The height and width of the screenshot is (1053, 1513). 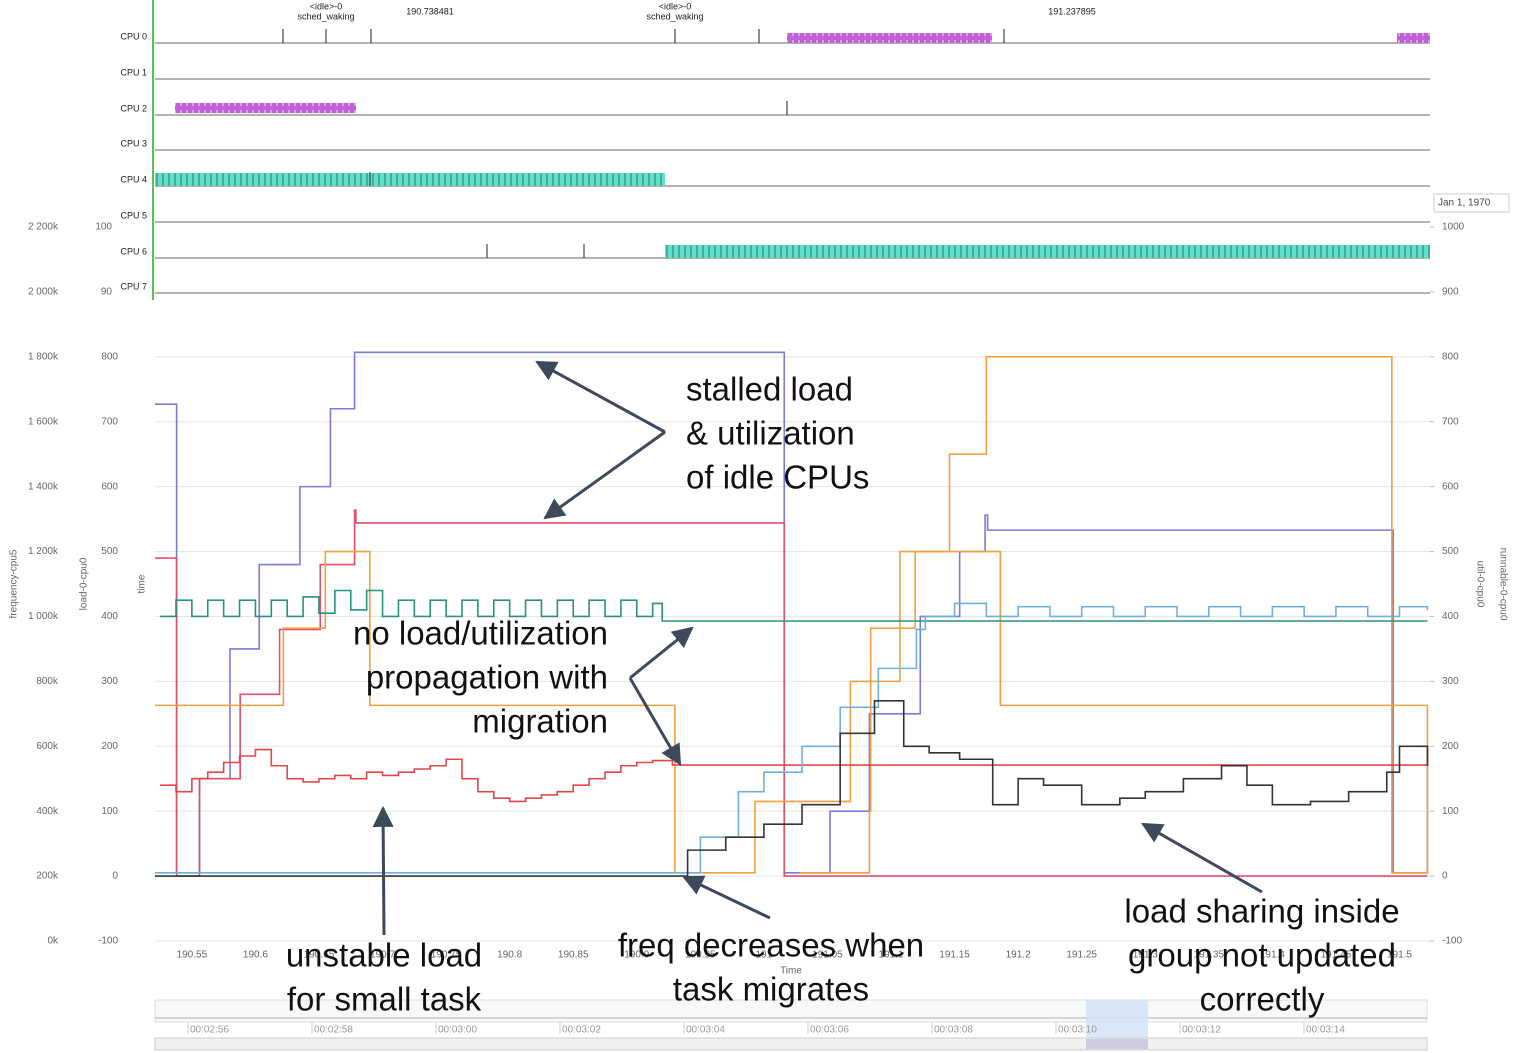 I want to click on y-tick-label: 0, so click(x=115, y=876).